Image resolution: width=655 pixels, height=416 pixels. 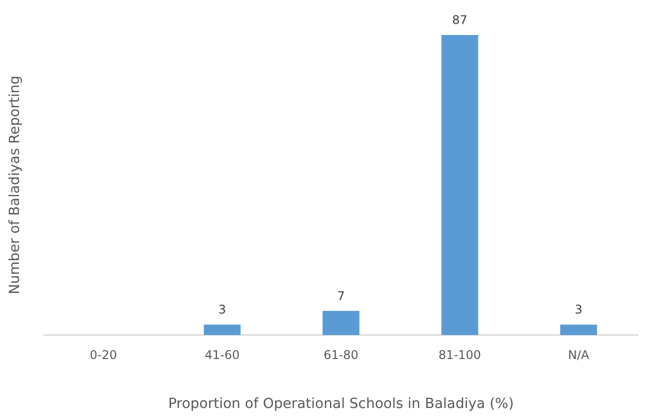 I want to click on x-tick-label: 0-20, so click(x=104, y=355).